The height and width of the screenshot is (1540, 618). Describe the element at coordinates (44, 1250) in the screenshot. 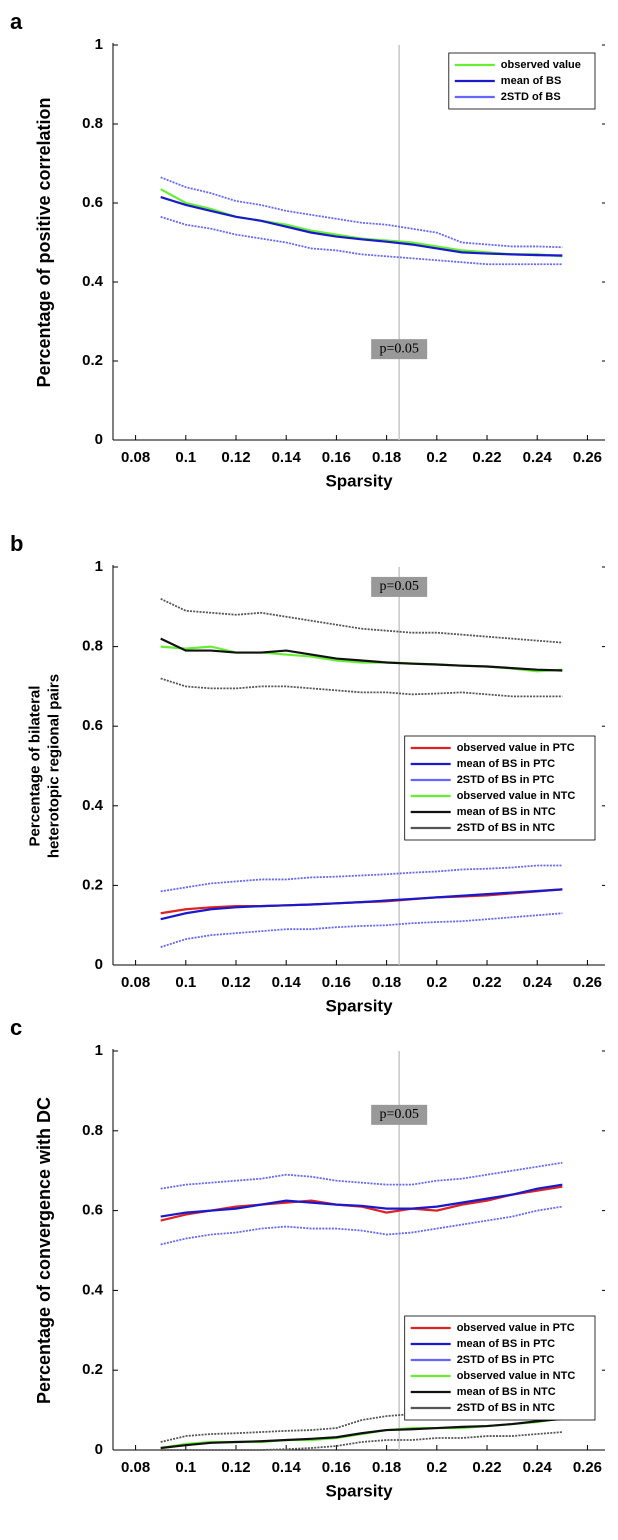

I see `y-axis-label: Percentage of convergence with DC` at that location.